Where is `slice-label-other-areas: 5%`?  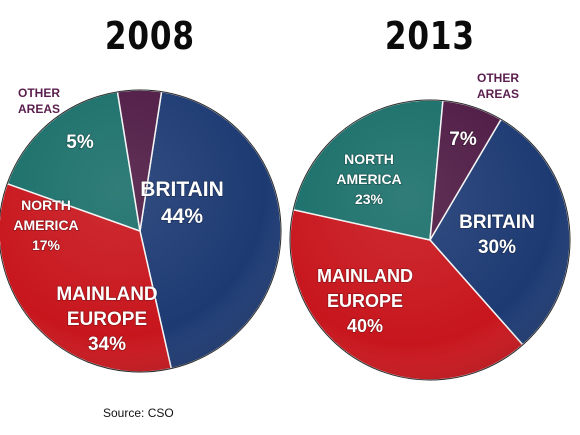
slice-label-other-areas: 5% is located at coordinates (80, 142).